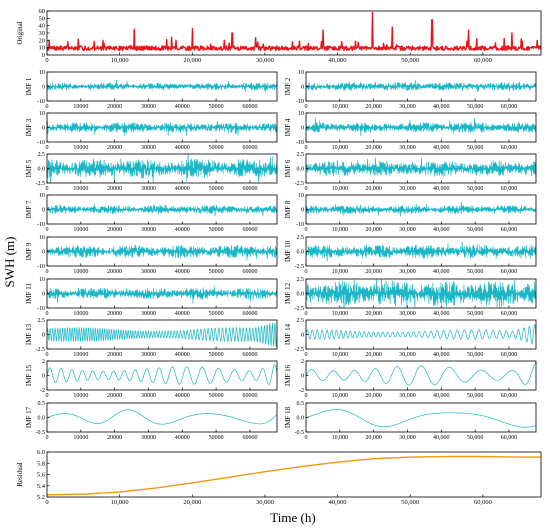  I want to click on y-tick-label-imf7: 10, so click(42, 196).